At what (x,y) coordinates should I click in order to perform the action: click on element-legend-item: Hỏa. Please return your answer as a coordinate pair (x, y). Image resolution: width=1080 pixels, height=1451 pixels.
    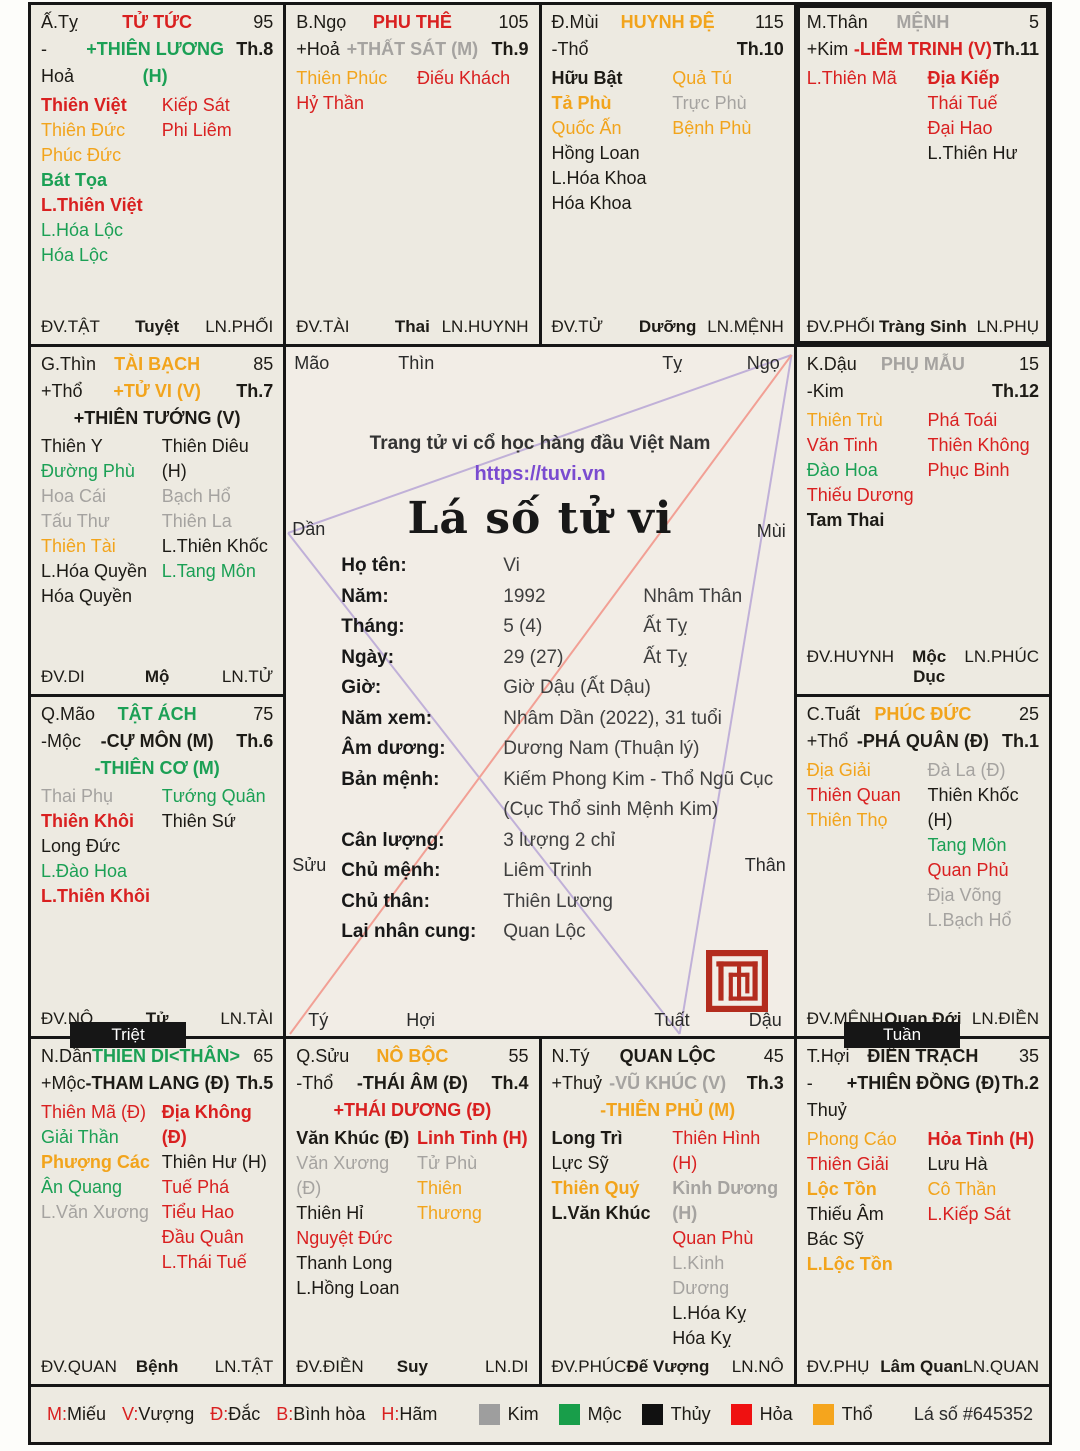
    Looking at the image, I should click on (761, 1414).